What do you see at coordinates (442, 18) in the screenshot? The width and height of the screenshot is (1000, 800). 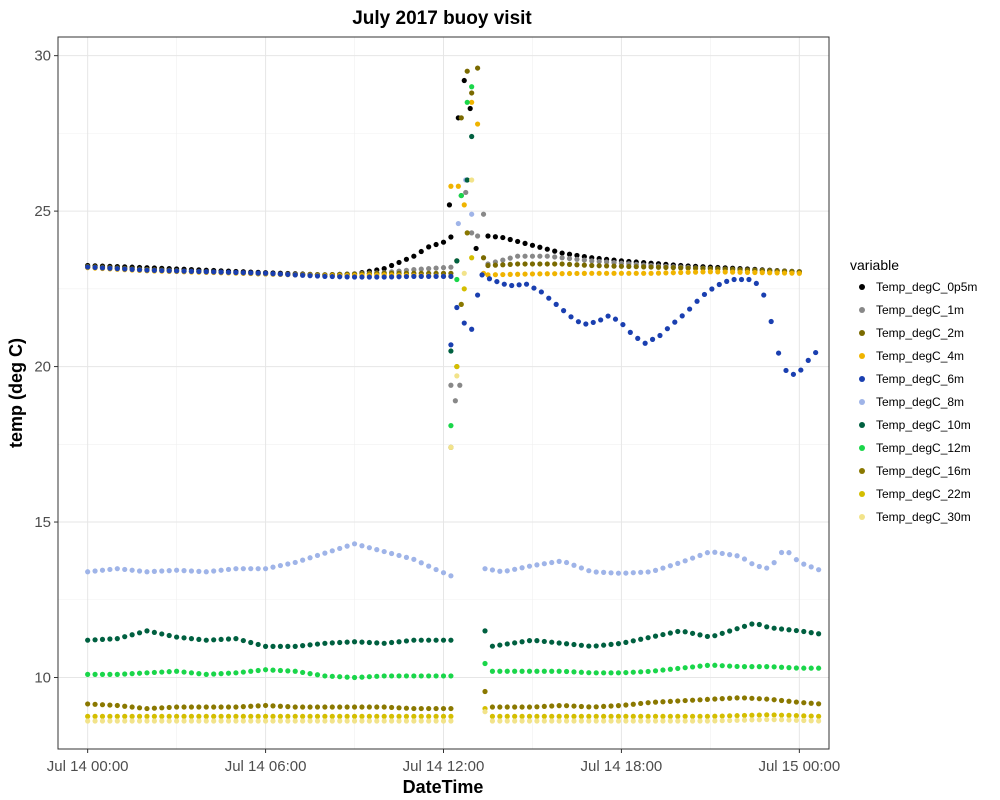 I see `chart-title: July 2017 buoy visit` at bounding box center [442, 18].